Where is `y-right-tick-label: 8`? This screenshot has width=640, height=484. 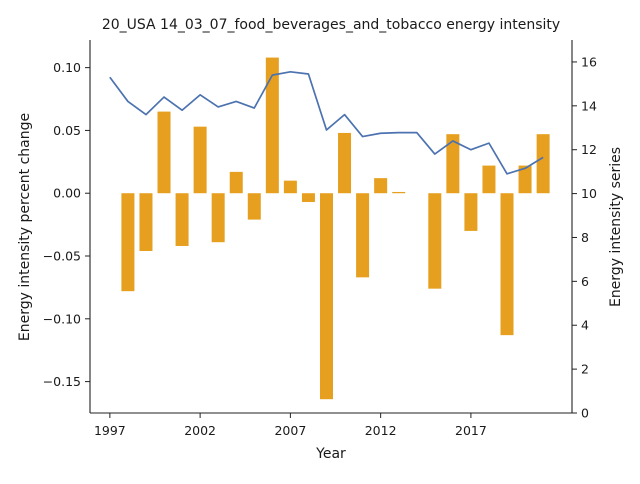 y-right-tick-label: 8 is located at coordinates (585, 237).